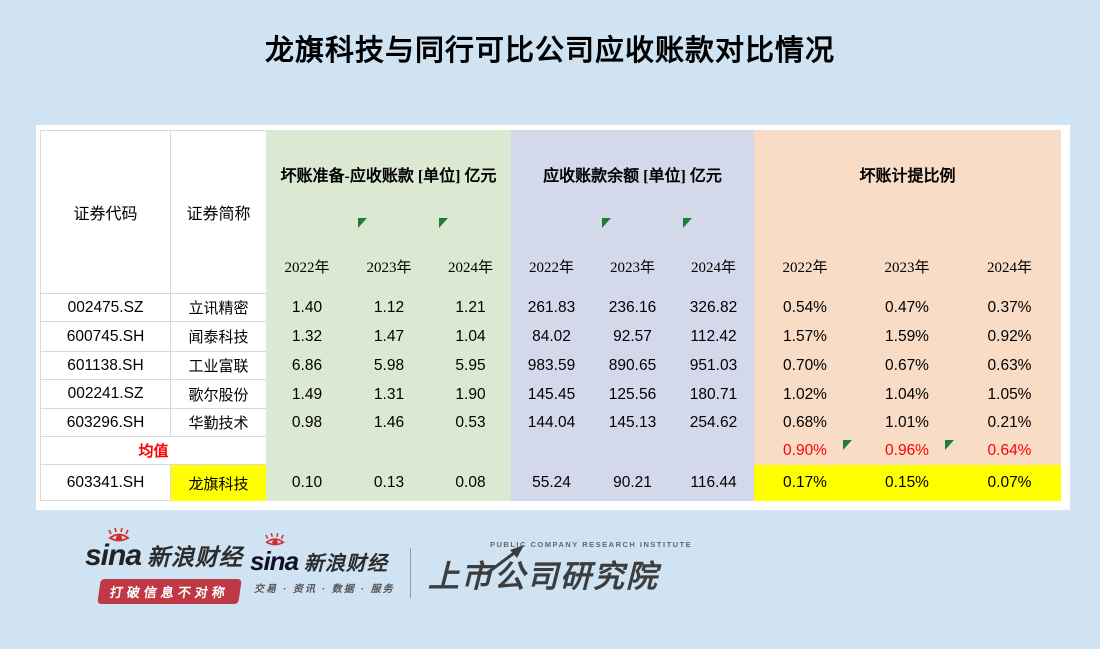 The height and width of the screenshot is (649, 1100). I want to click on group-header-balance: 应收账款余额 [单位] 亿元 2022年 2023年 2024年, so click(632, 212).